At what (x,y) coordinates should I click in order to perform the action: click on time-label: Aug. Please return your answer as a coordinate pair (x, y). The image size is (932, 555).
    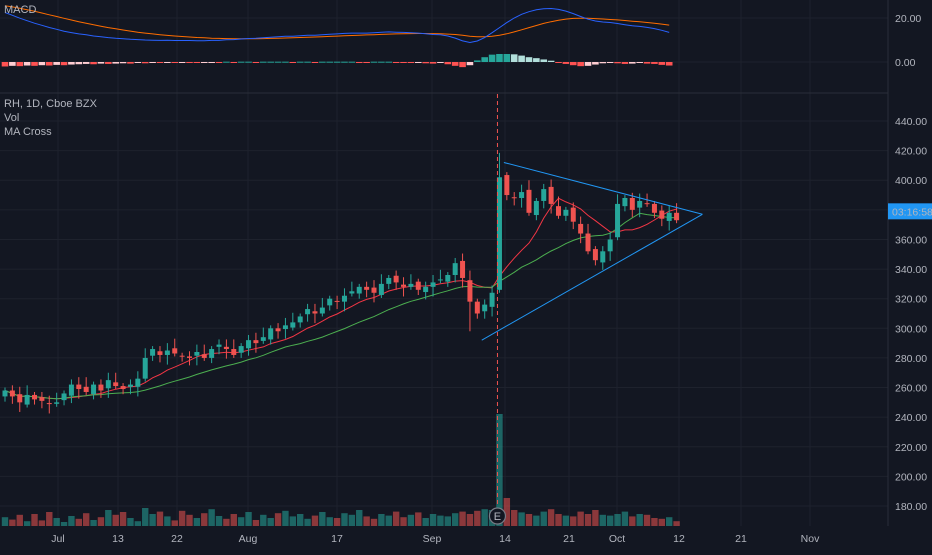
    Looking at the image, I should click on (248, 539).